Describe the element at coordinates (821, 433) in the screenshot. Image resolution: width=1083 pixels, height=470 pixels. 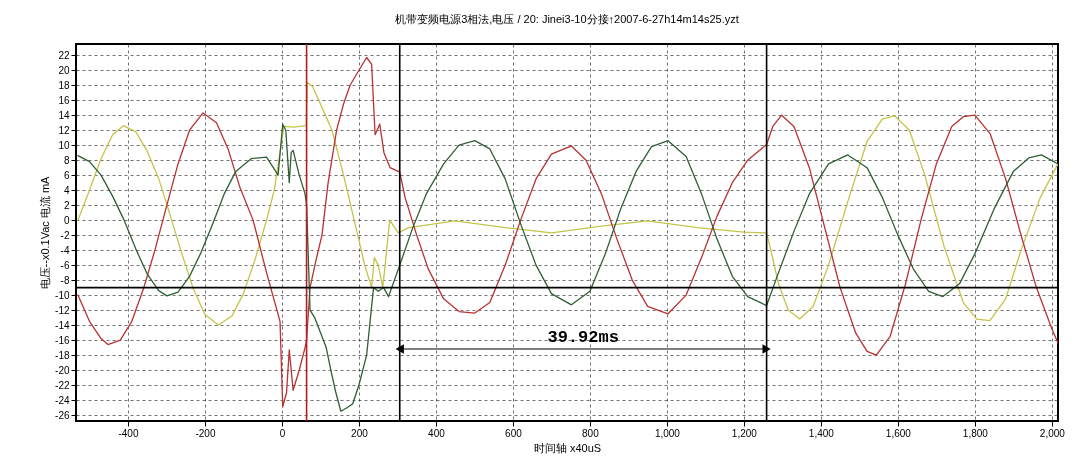
I see `x-tick-label: 1,400` at that location.